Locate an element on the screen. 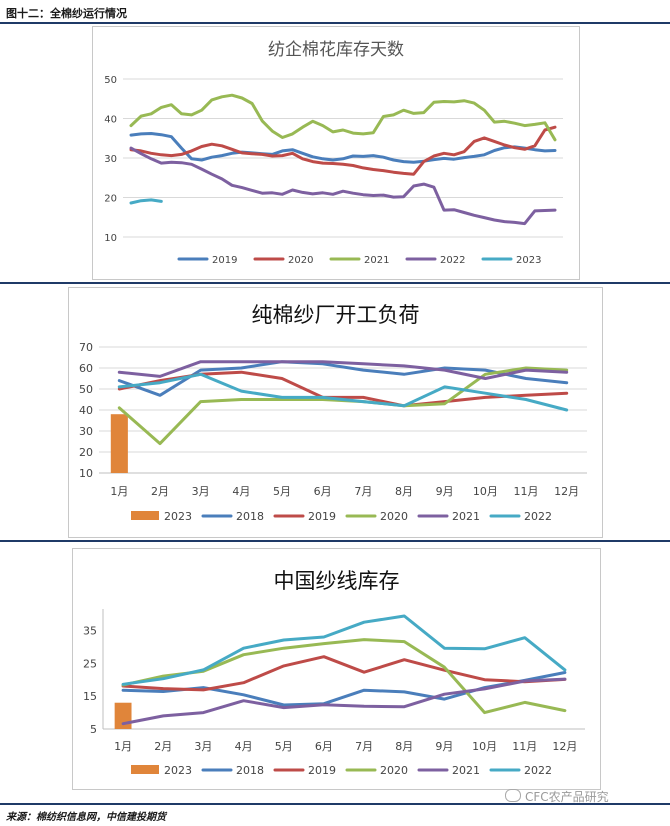  y-tick-label: 35 is located at coordinates (90, 630).